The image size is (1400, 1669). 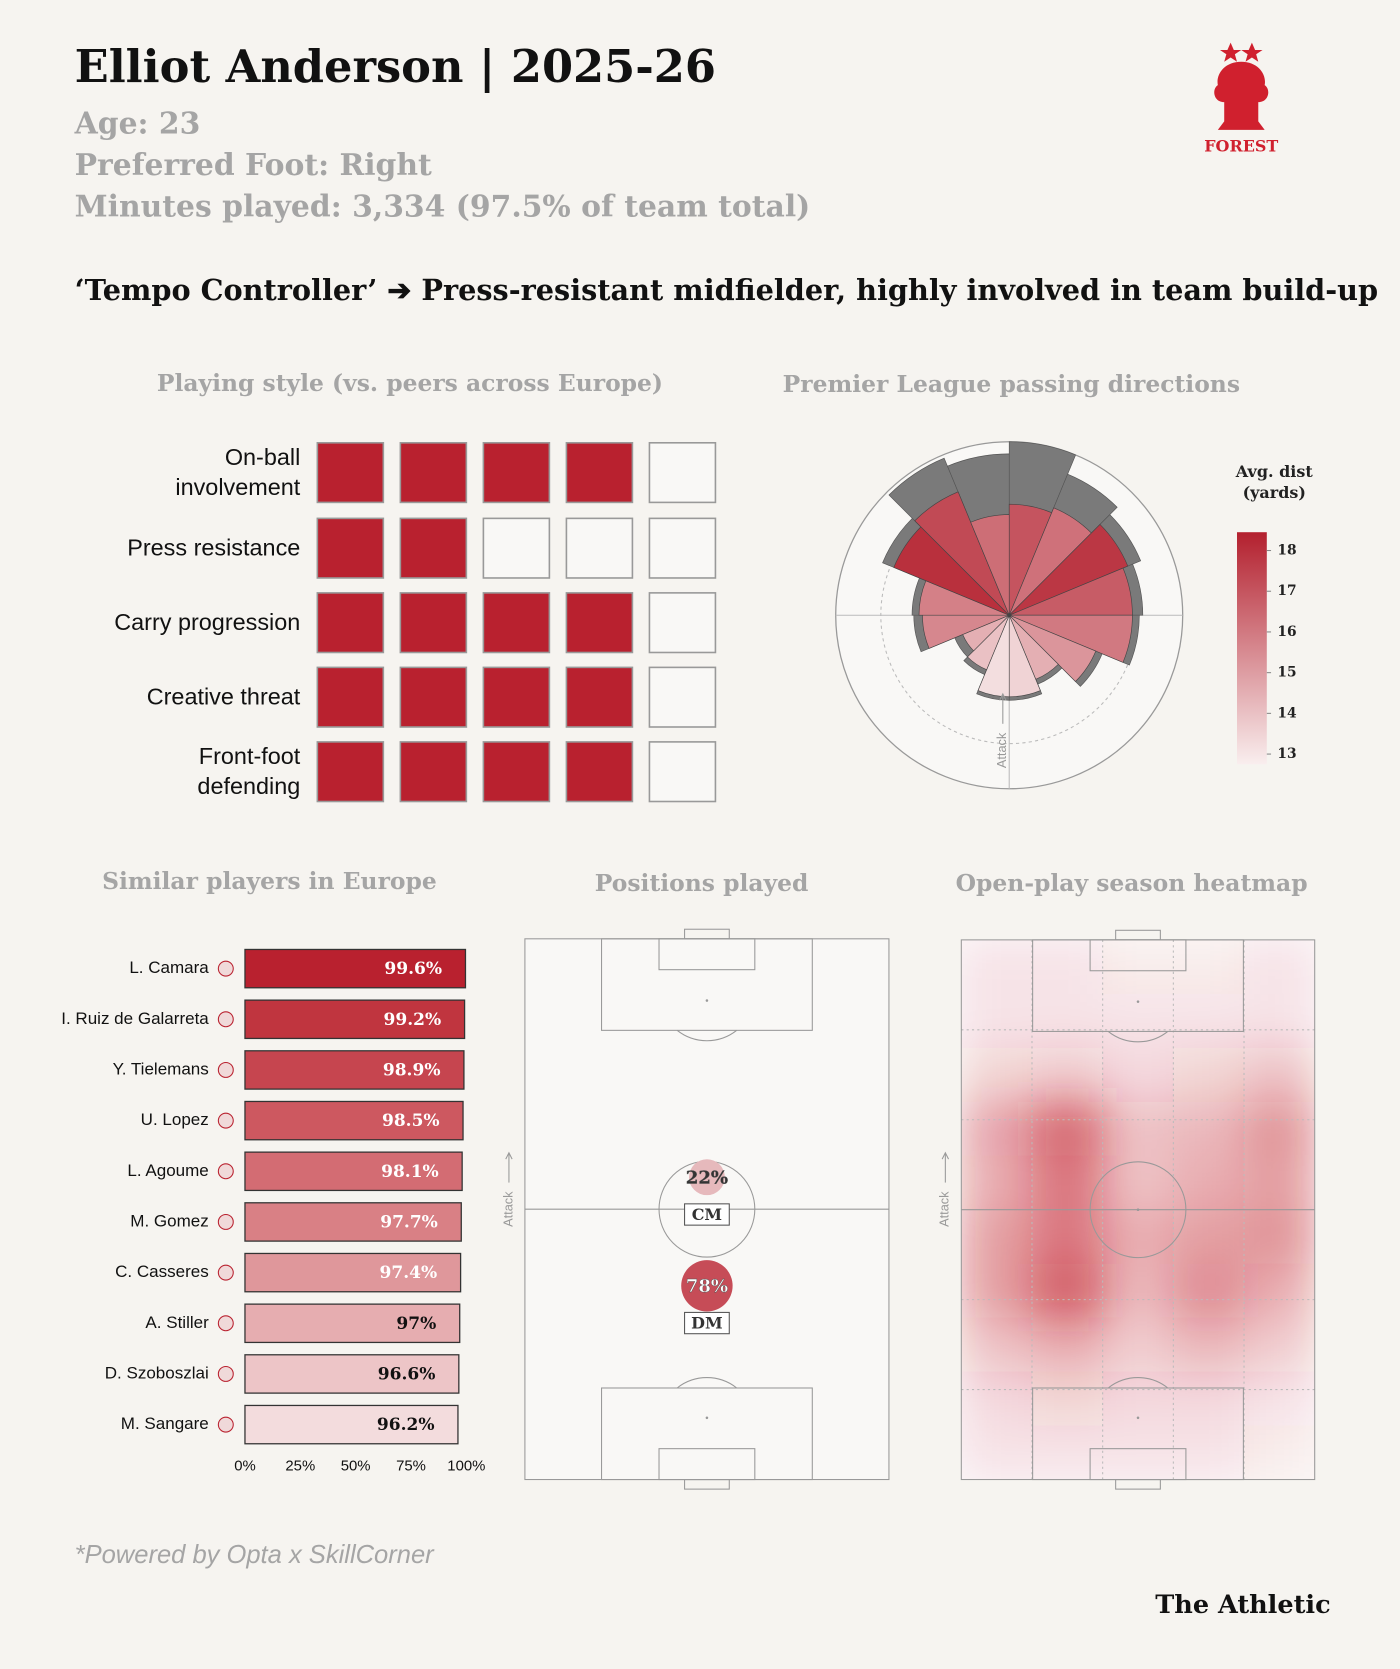 I want to click on position-value: 78%, so click(x=707, y=1286).